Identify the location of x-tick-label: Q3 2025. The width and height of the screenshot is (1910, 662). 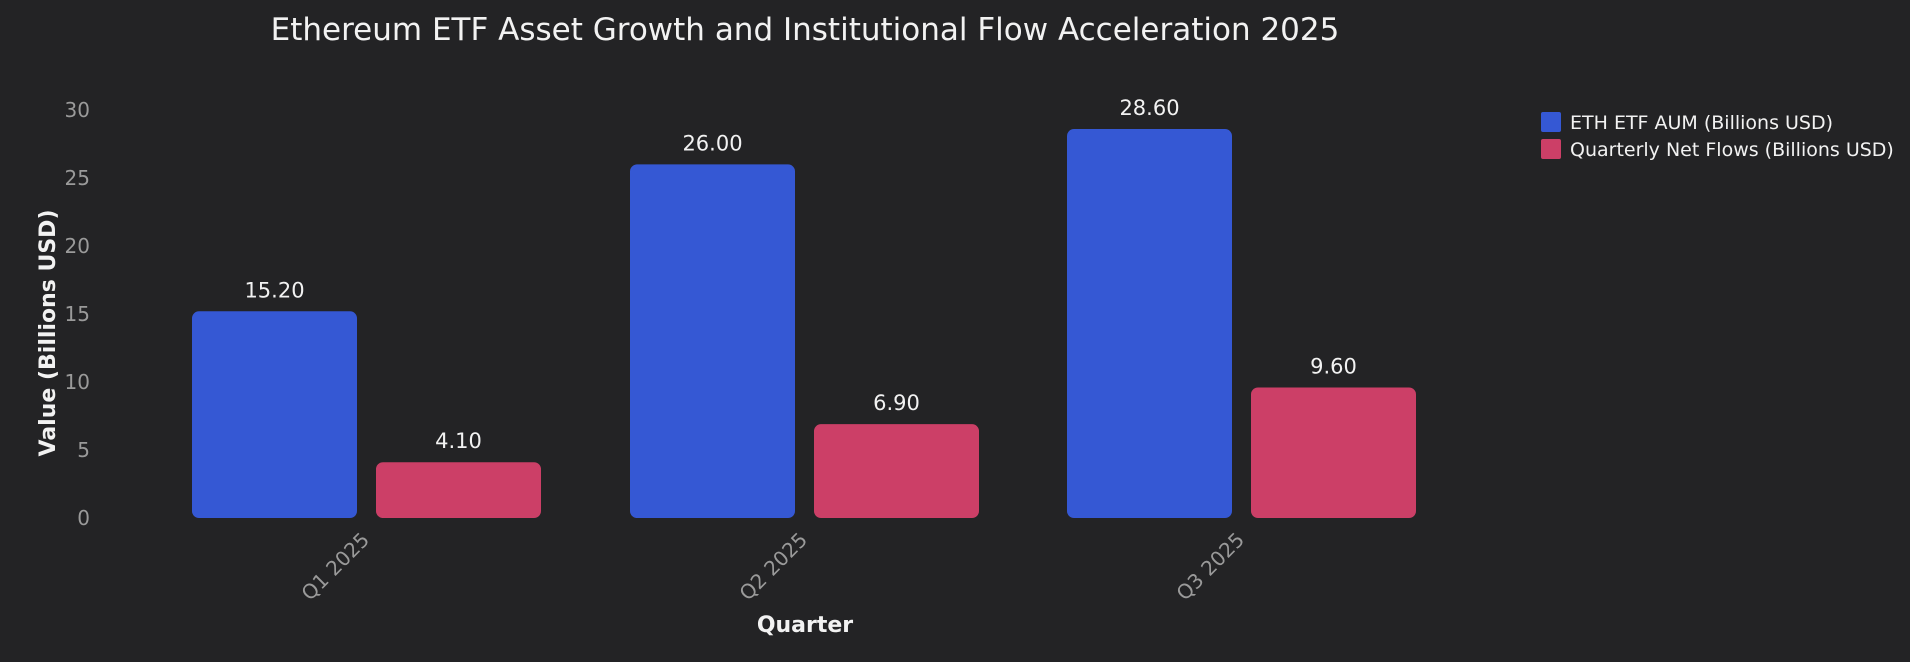
(1210, 567).